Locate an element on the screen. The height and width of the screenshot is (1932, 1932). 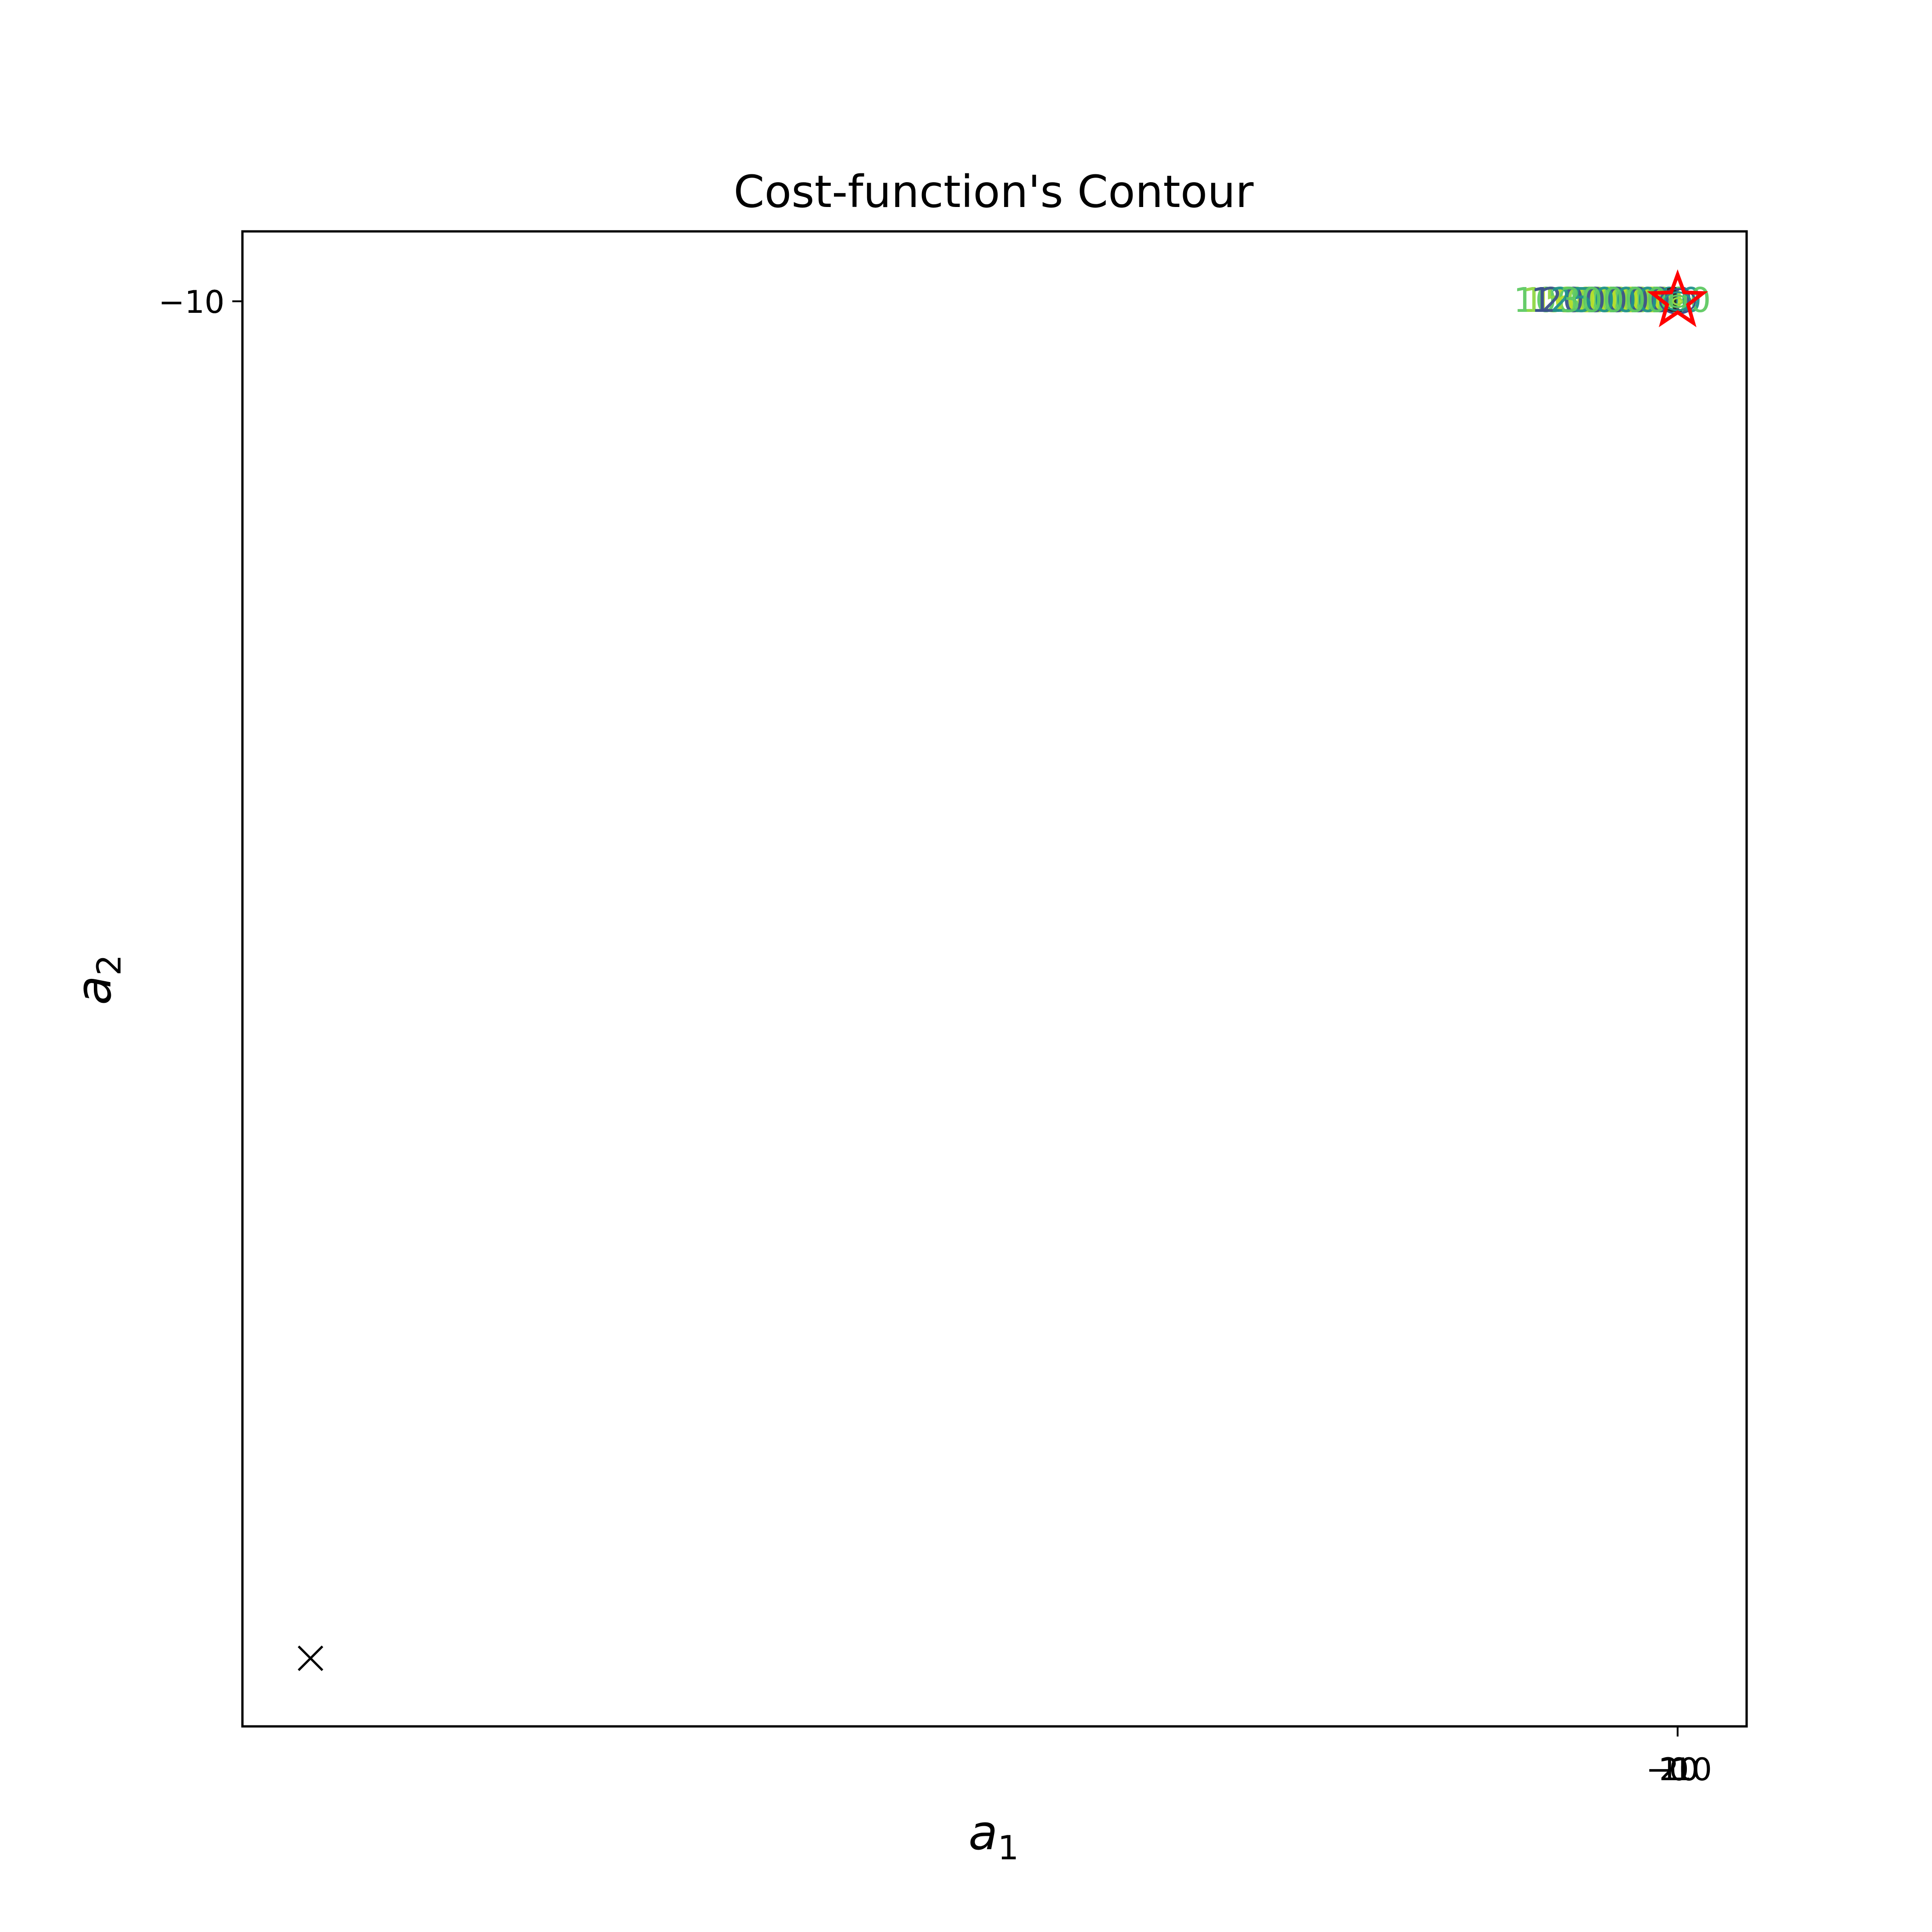
contour-level-label: 3000000 is located at coordinates (1635, 300).